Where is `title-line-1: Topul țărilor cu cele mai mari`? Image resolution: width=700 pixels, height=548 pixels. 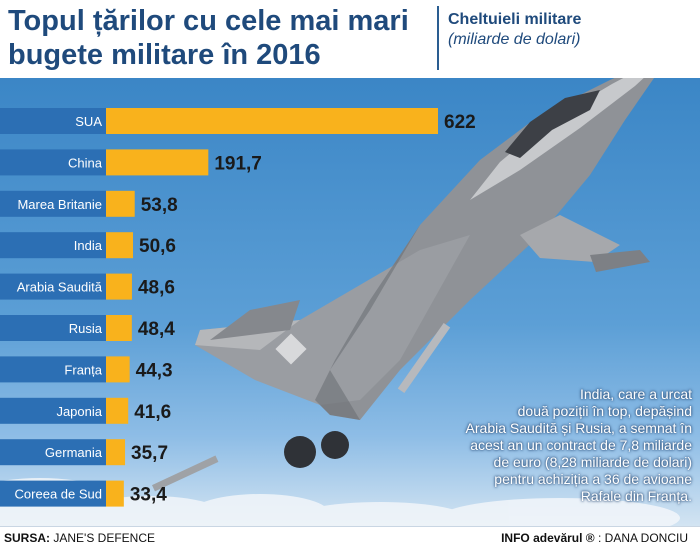 title-line-1: Topul țărilor cu cele mai mari is located at coordinates (208, 21).